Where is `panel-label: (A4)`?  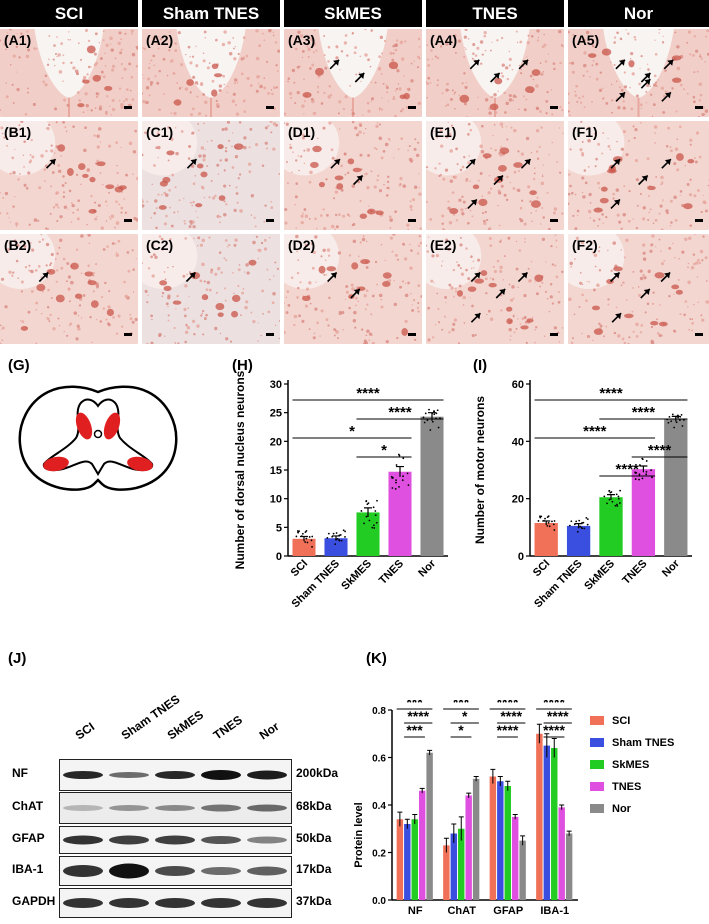
panel-label: (A4) is located at coordinates (444, 40).